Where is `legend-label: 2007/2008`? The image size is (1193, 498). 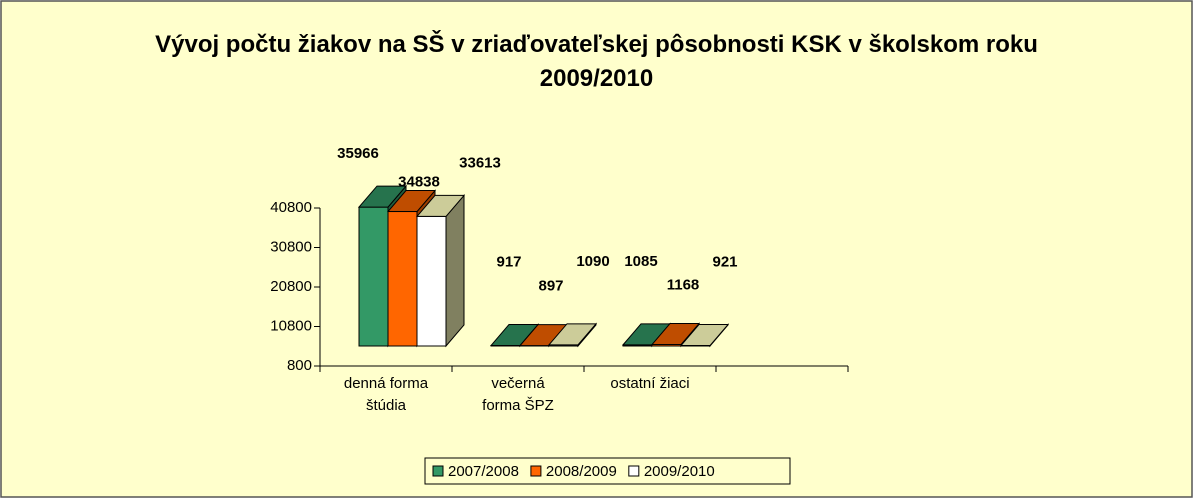
legend-label: 2007/2008 is located at coordinates (483, 471).